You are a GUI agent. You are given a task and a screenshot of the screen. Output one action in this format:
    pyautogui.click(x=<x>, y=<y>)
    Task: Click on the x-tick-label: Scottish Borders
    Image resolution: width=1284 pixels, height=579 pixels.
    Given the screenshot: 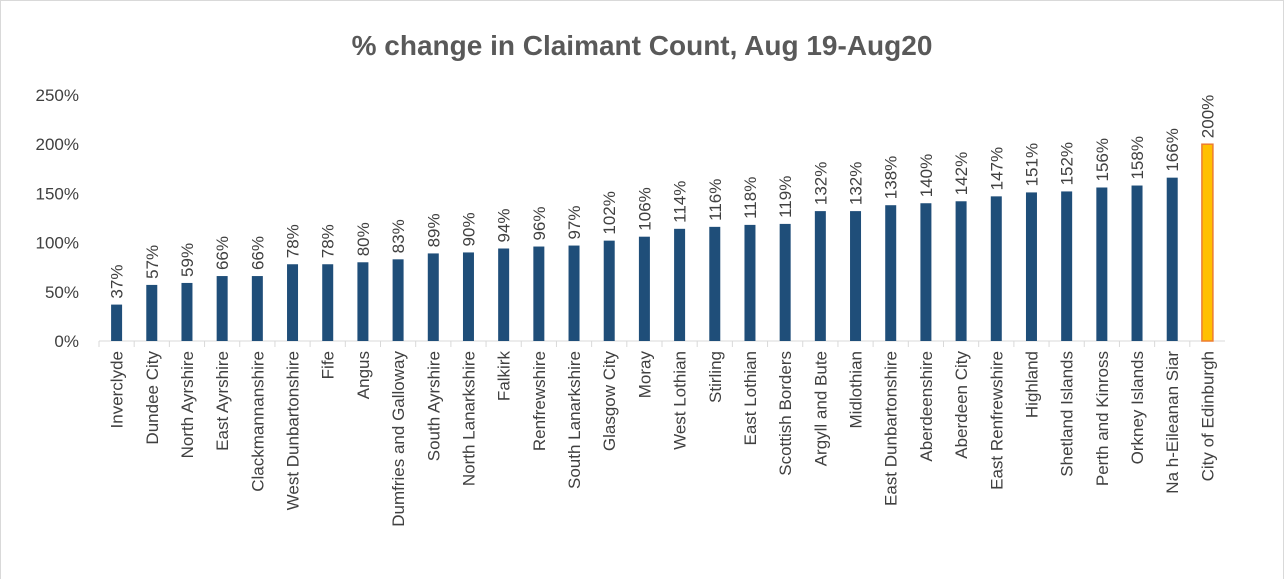 What is the action you would take?
    pyautogui.click(x=785, y=413)
    